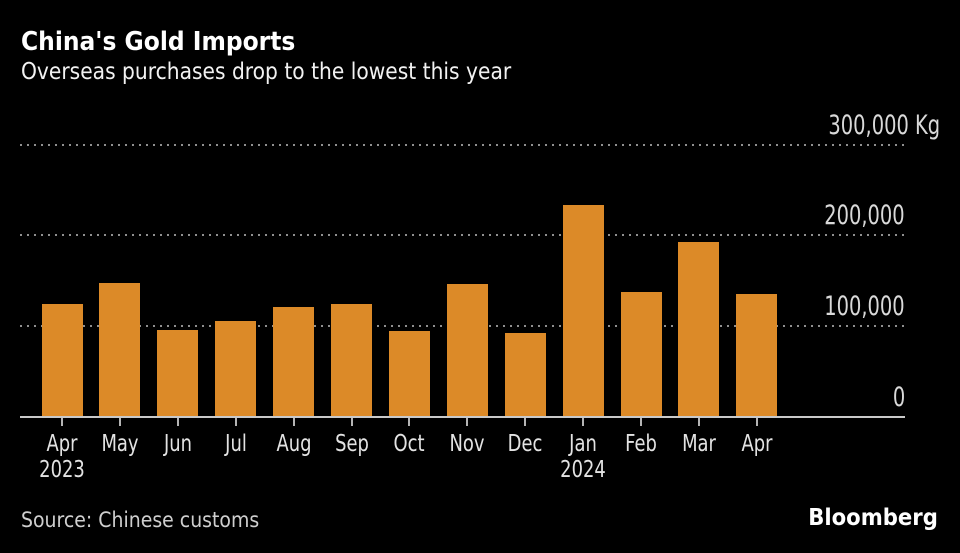 The width and height of the screenshot is (960, 553). Describe the element at coordinates (462, 417) in the screenshot. I see `x-axis-line` at that location.